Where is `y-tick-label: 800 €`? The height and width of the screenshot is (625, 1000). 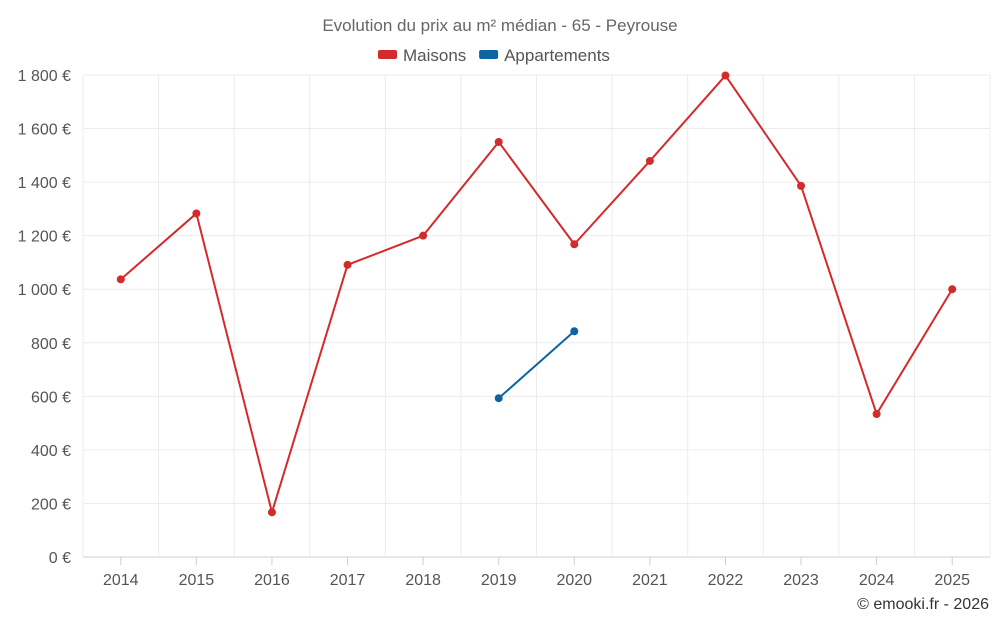 y-tick-label: 800 € is located at coordinates (51, 344).